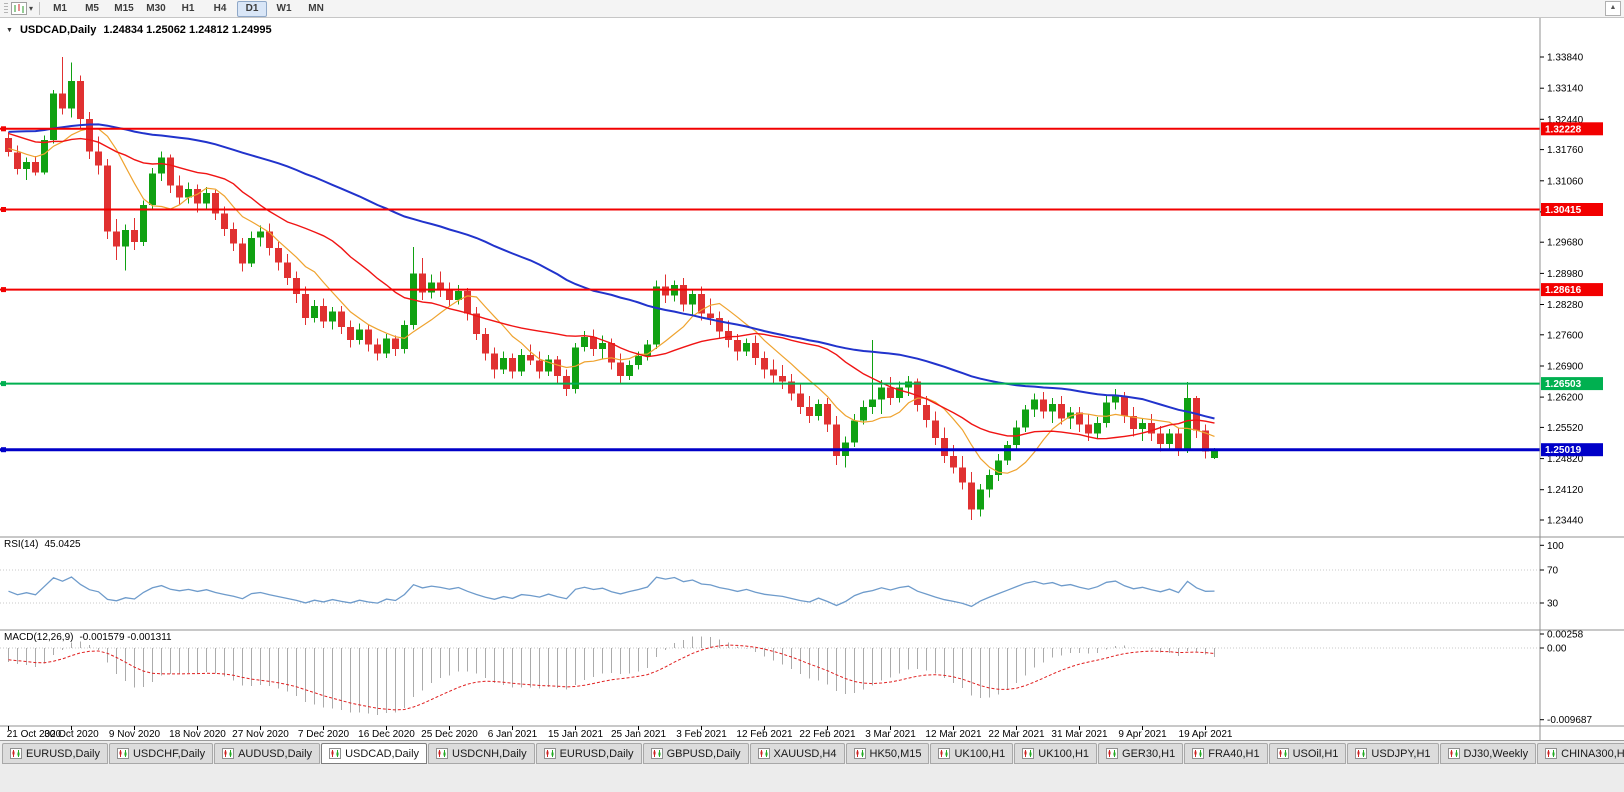  I want to click on svg-text: -0.009687, so click(1569, 720).